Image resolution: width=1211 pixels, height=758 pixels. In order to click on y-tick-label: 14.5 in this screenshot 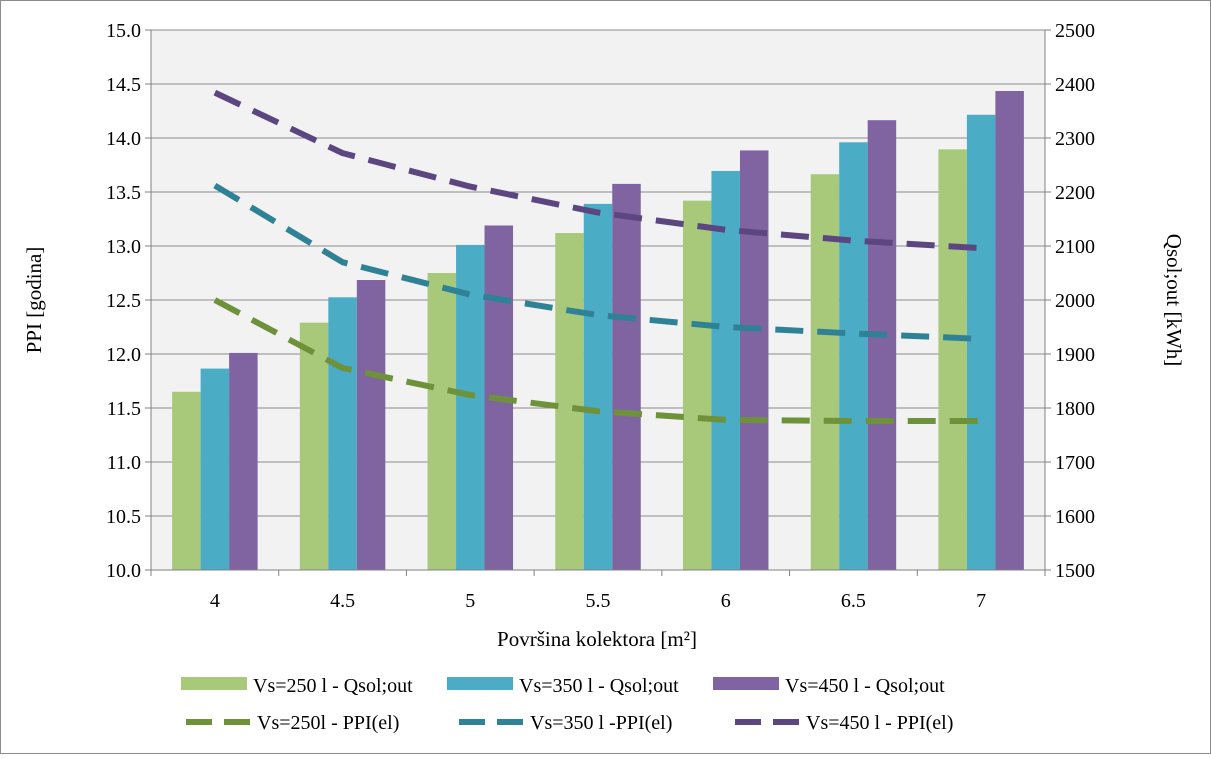, I will do `click(123, 85)`.